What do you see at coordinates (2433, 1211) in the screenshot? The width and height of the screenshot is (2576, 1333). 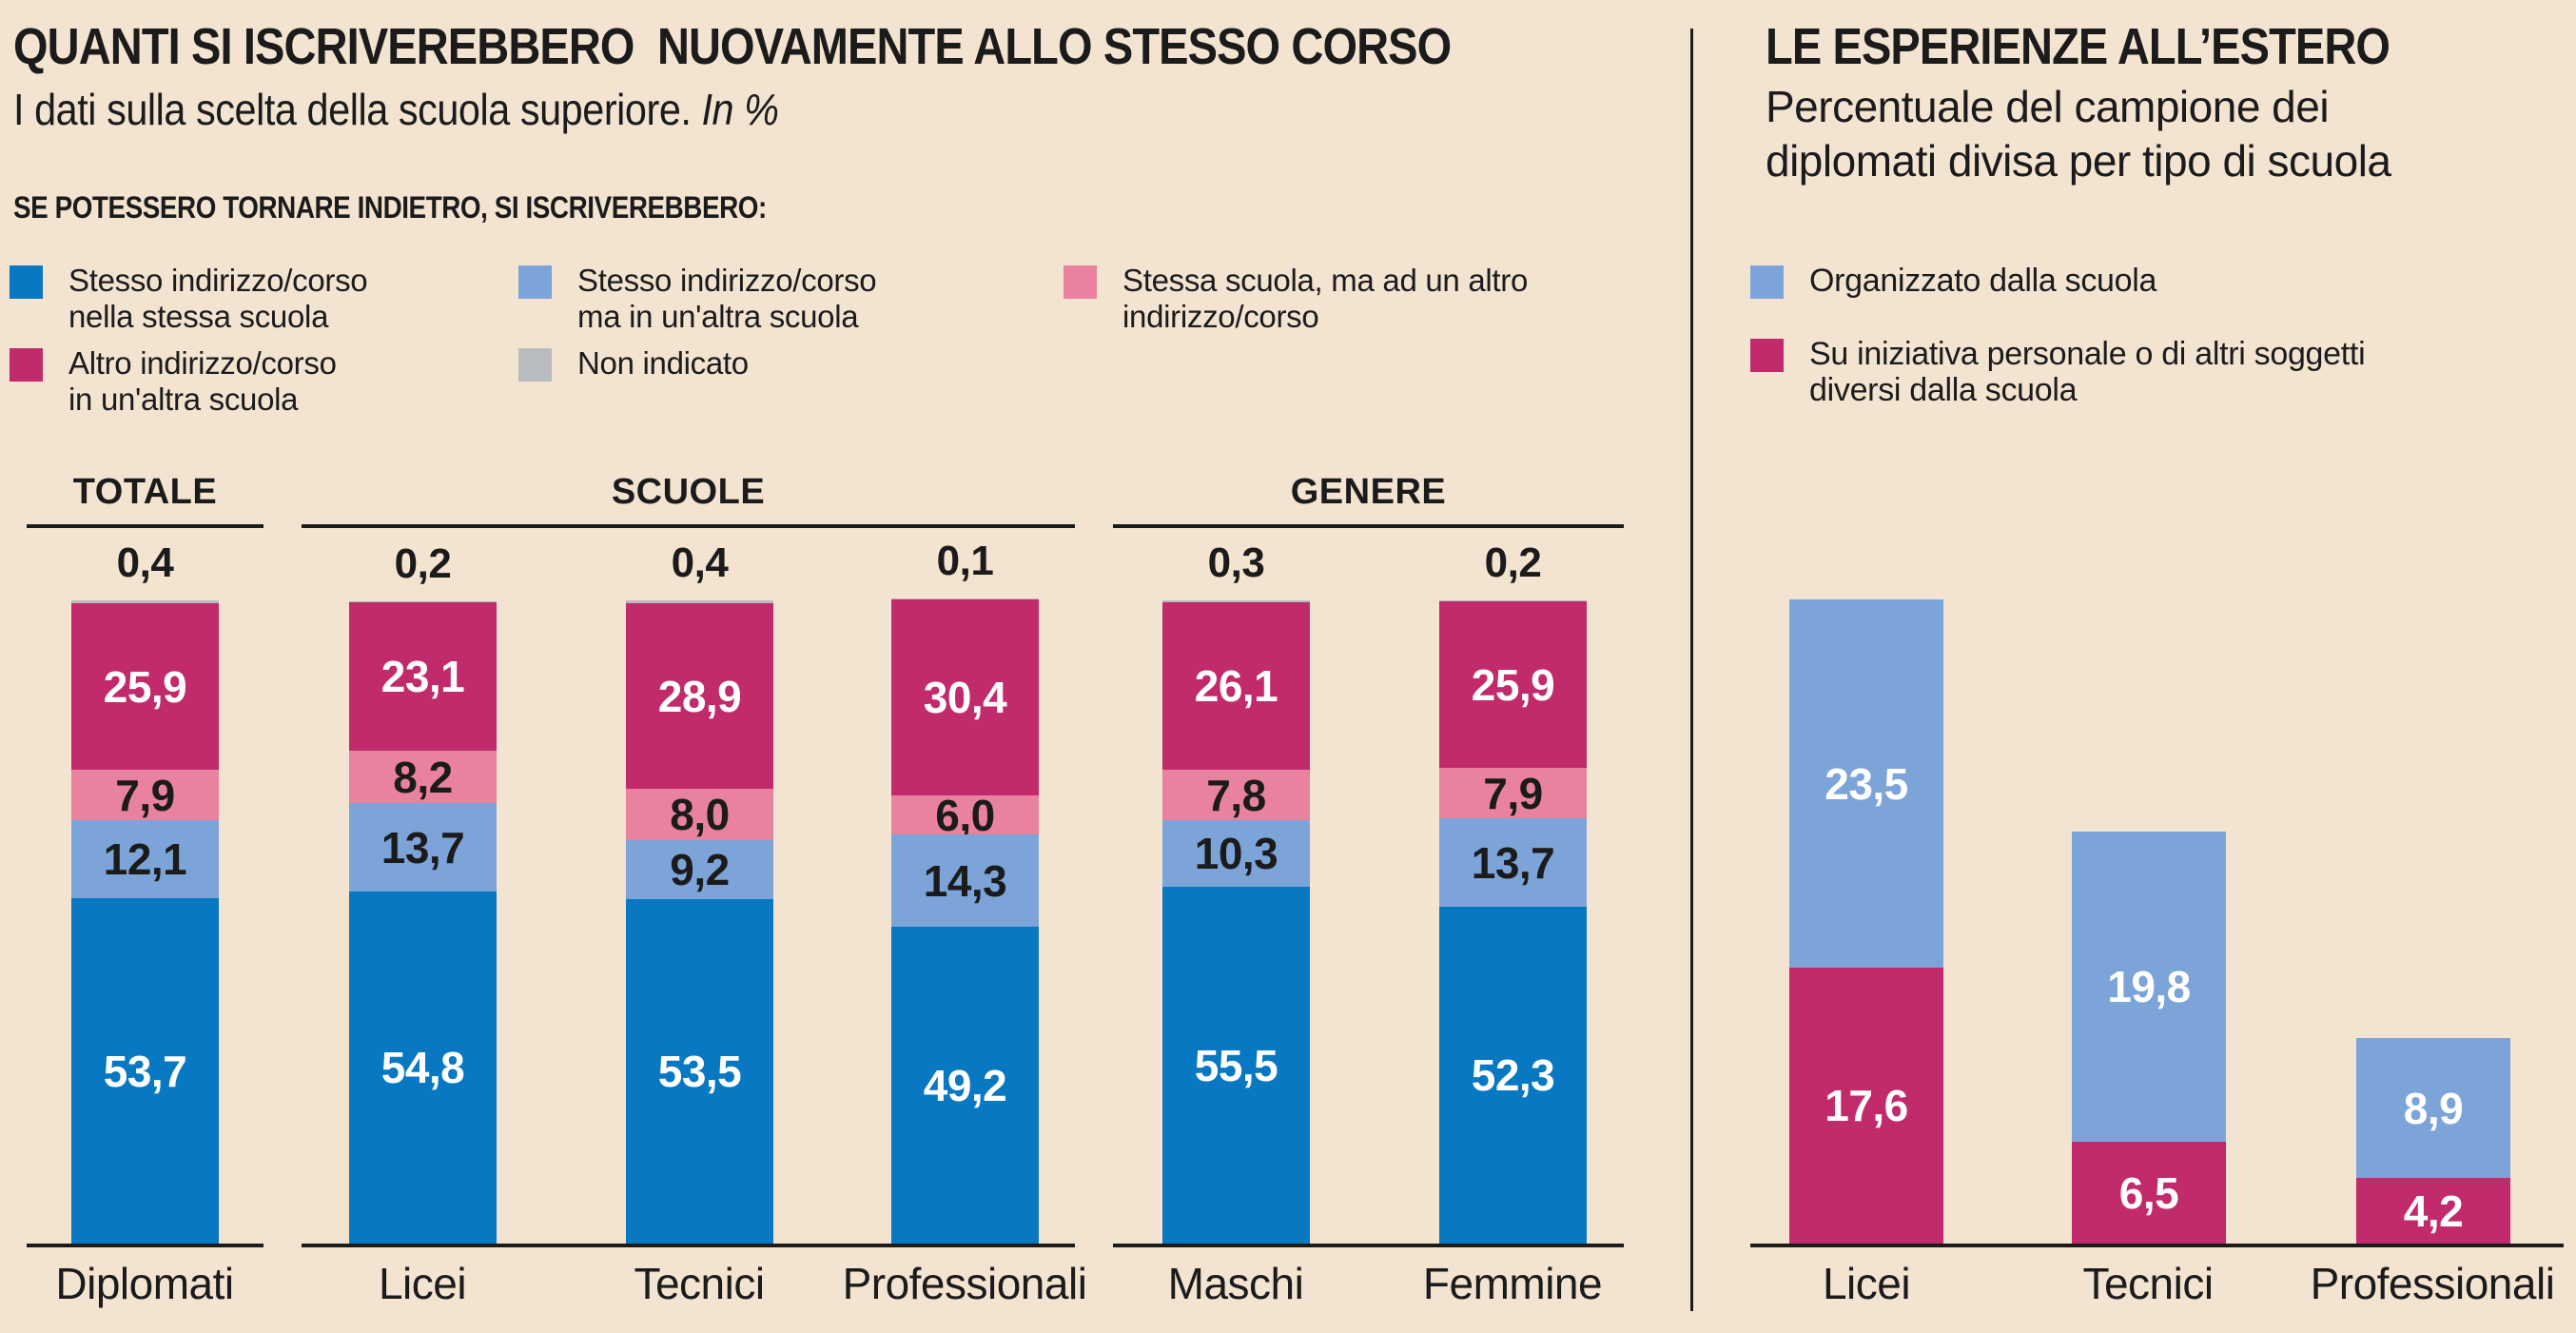 I see `segment-personal-initiative: 4,2` at bounding box center [2433, 1211].